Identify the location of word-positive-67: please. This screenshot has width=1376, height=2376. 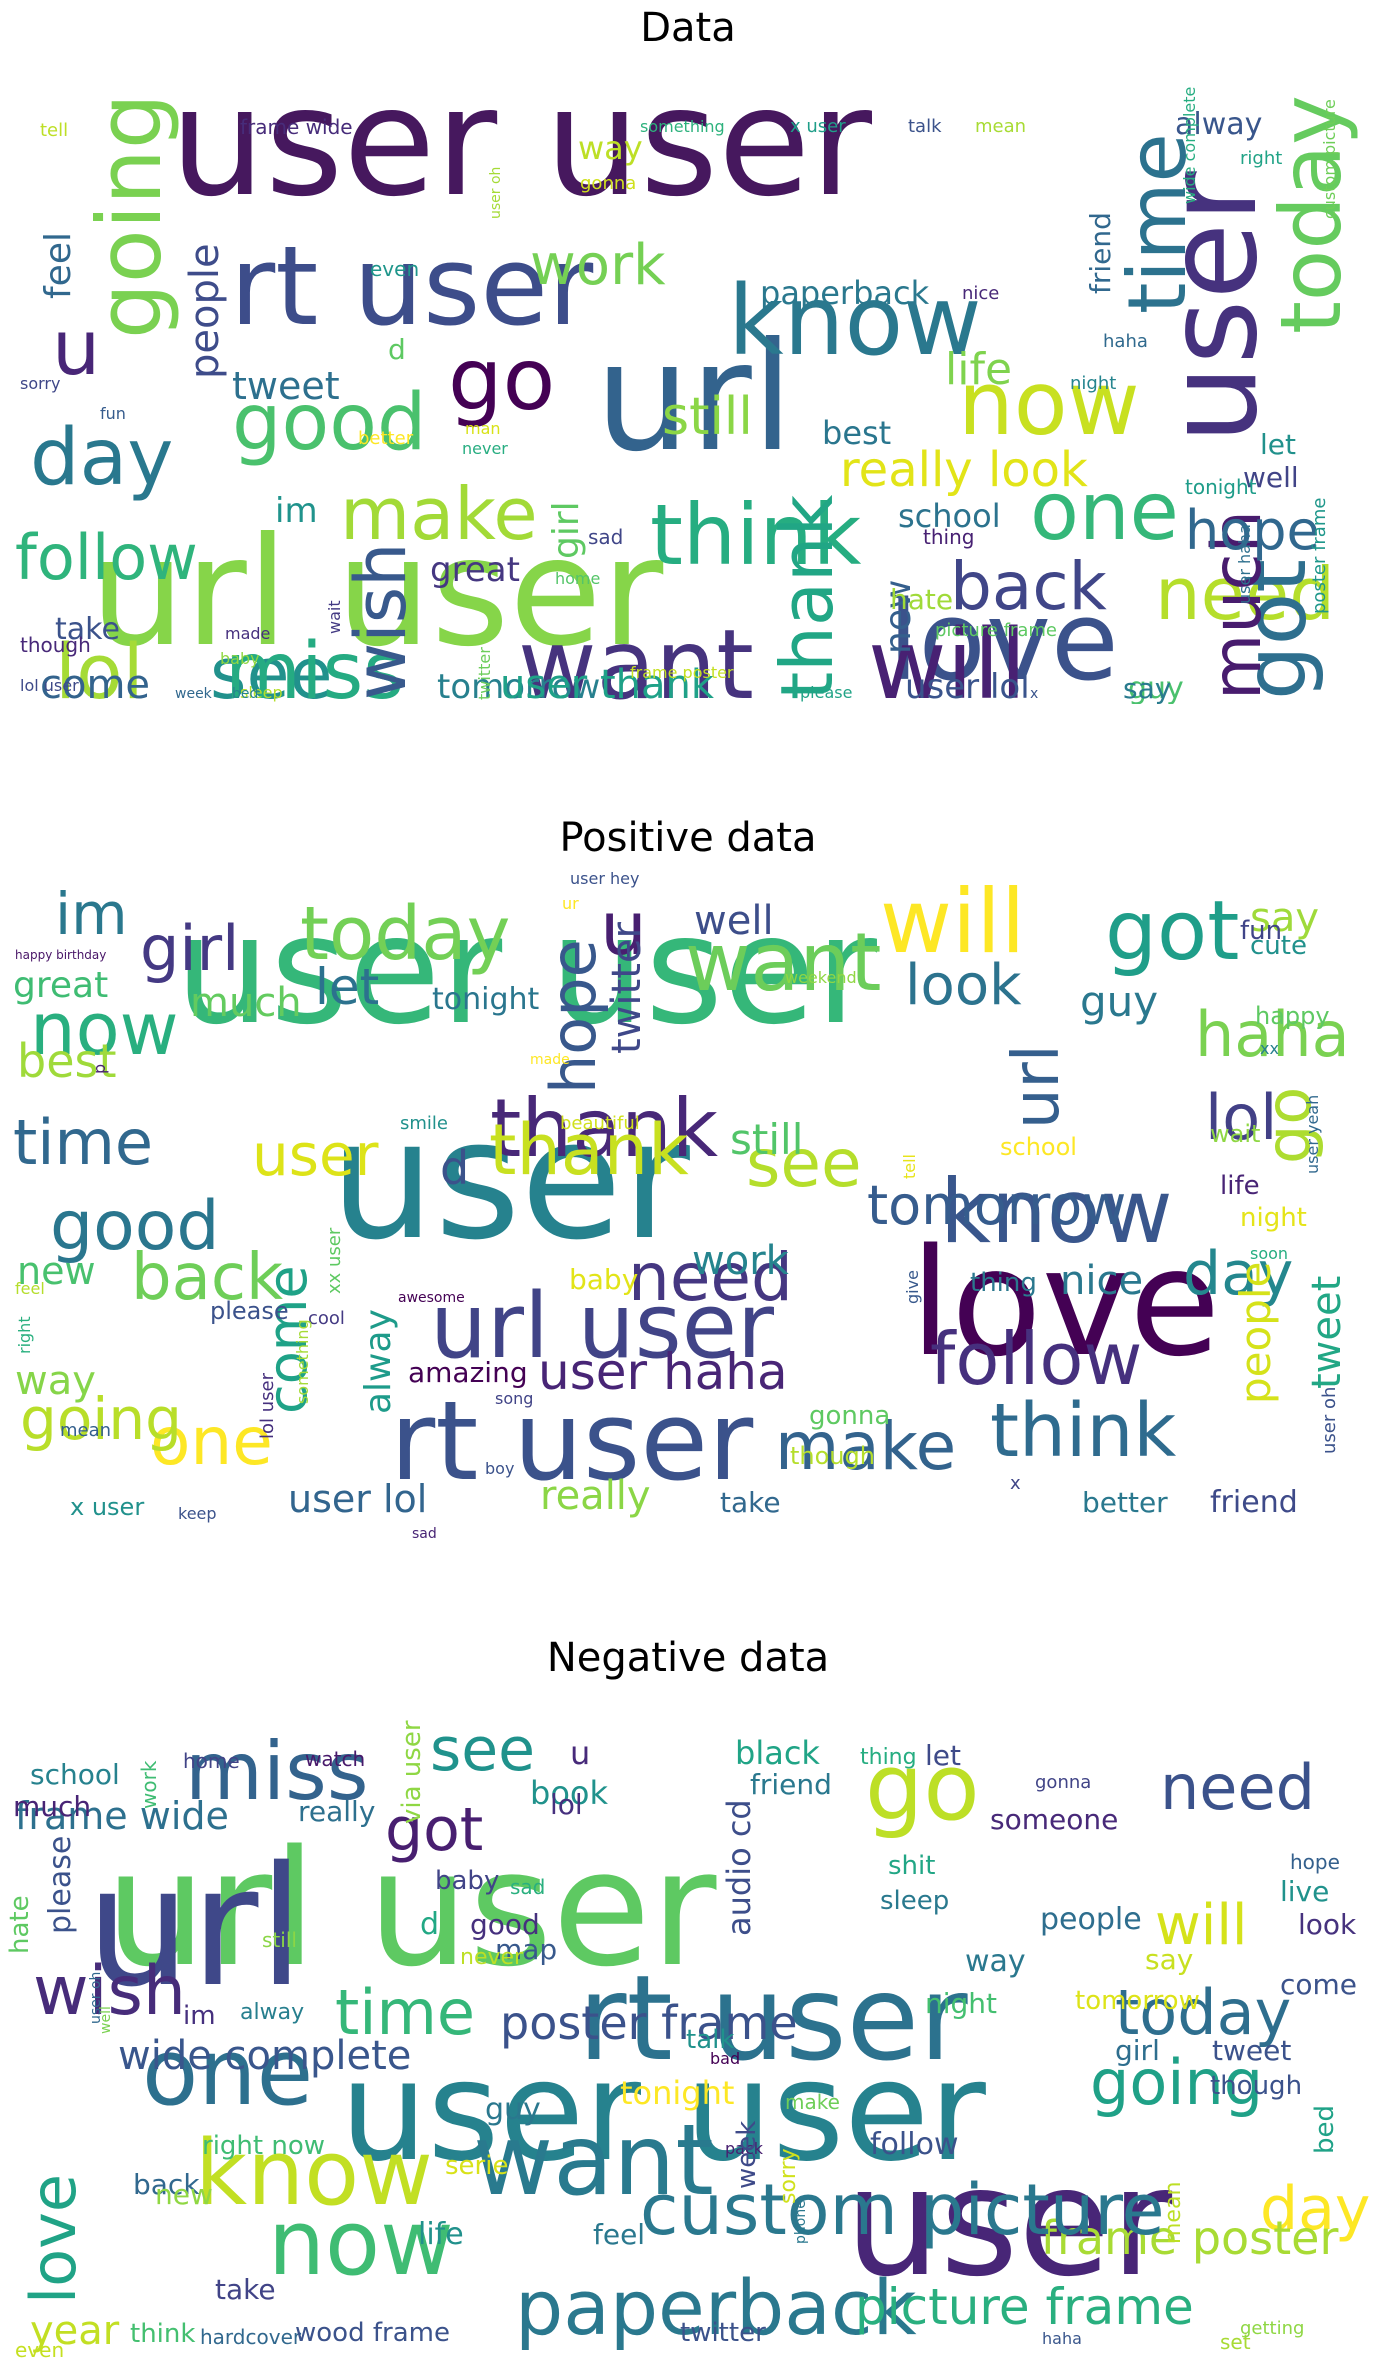
(249, 1311).